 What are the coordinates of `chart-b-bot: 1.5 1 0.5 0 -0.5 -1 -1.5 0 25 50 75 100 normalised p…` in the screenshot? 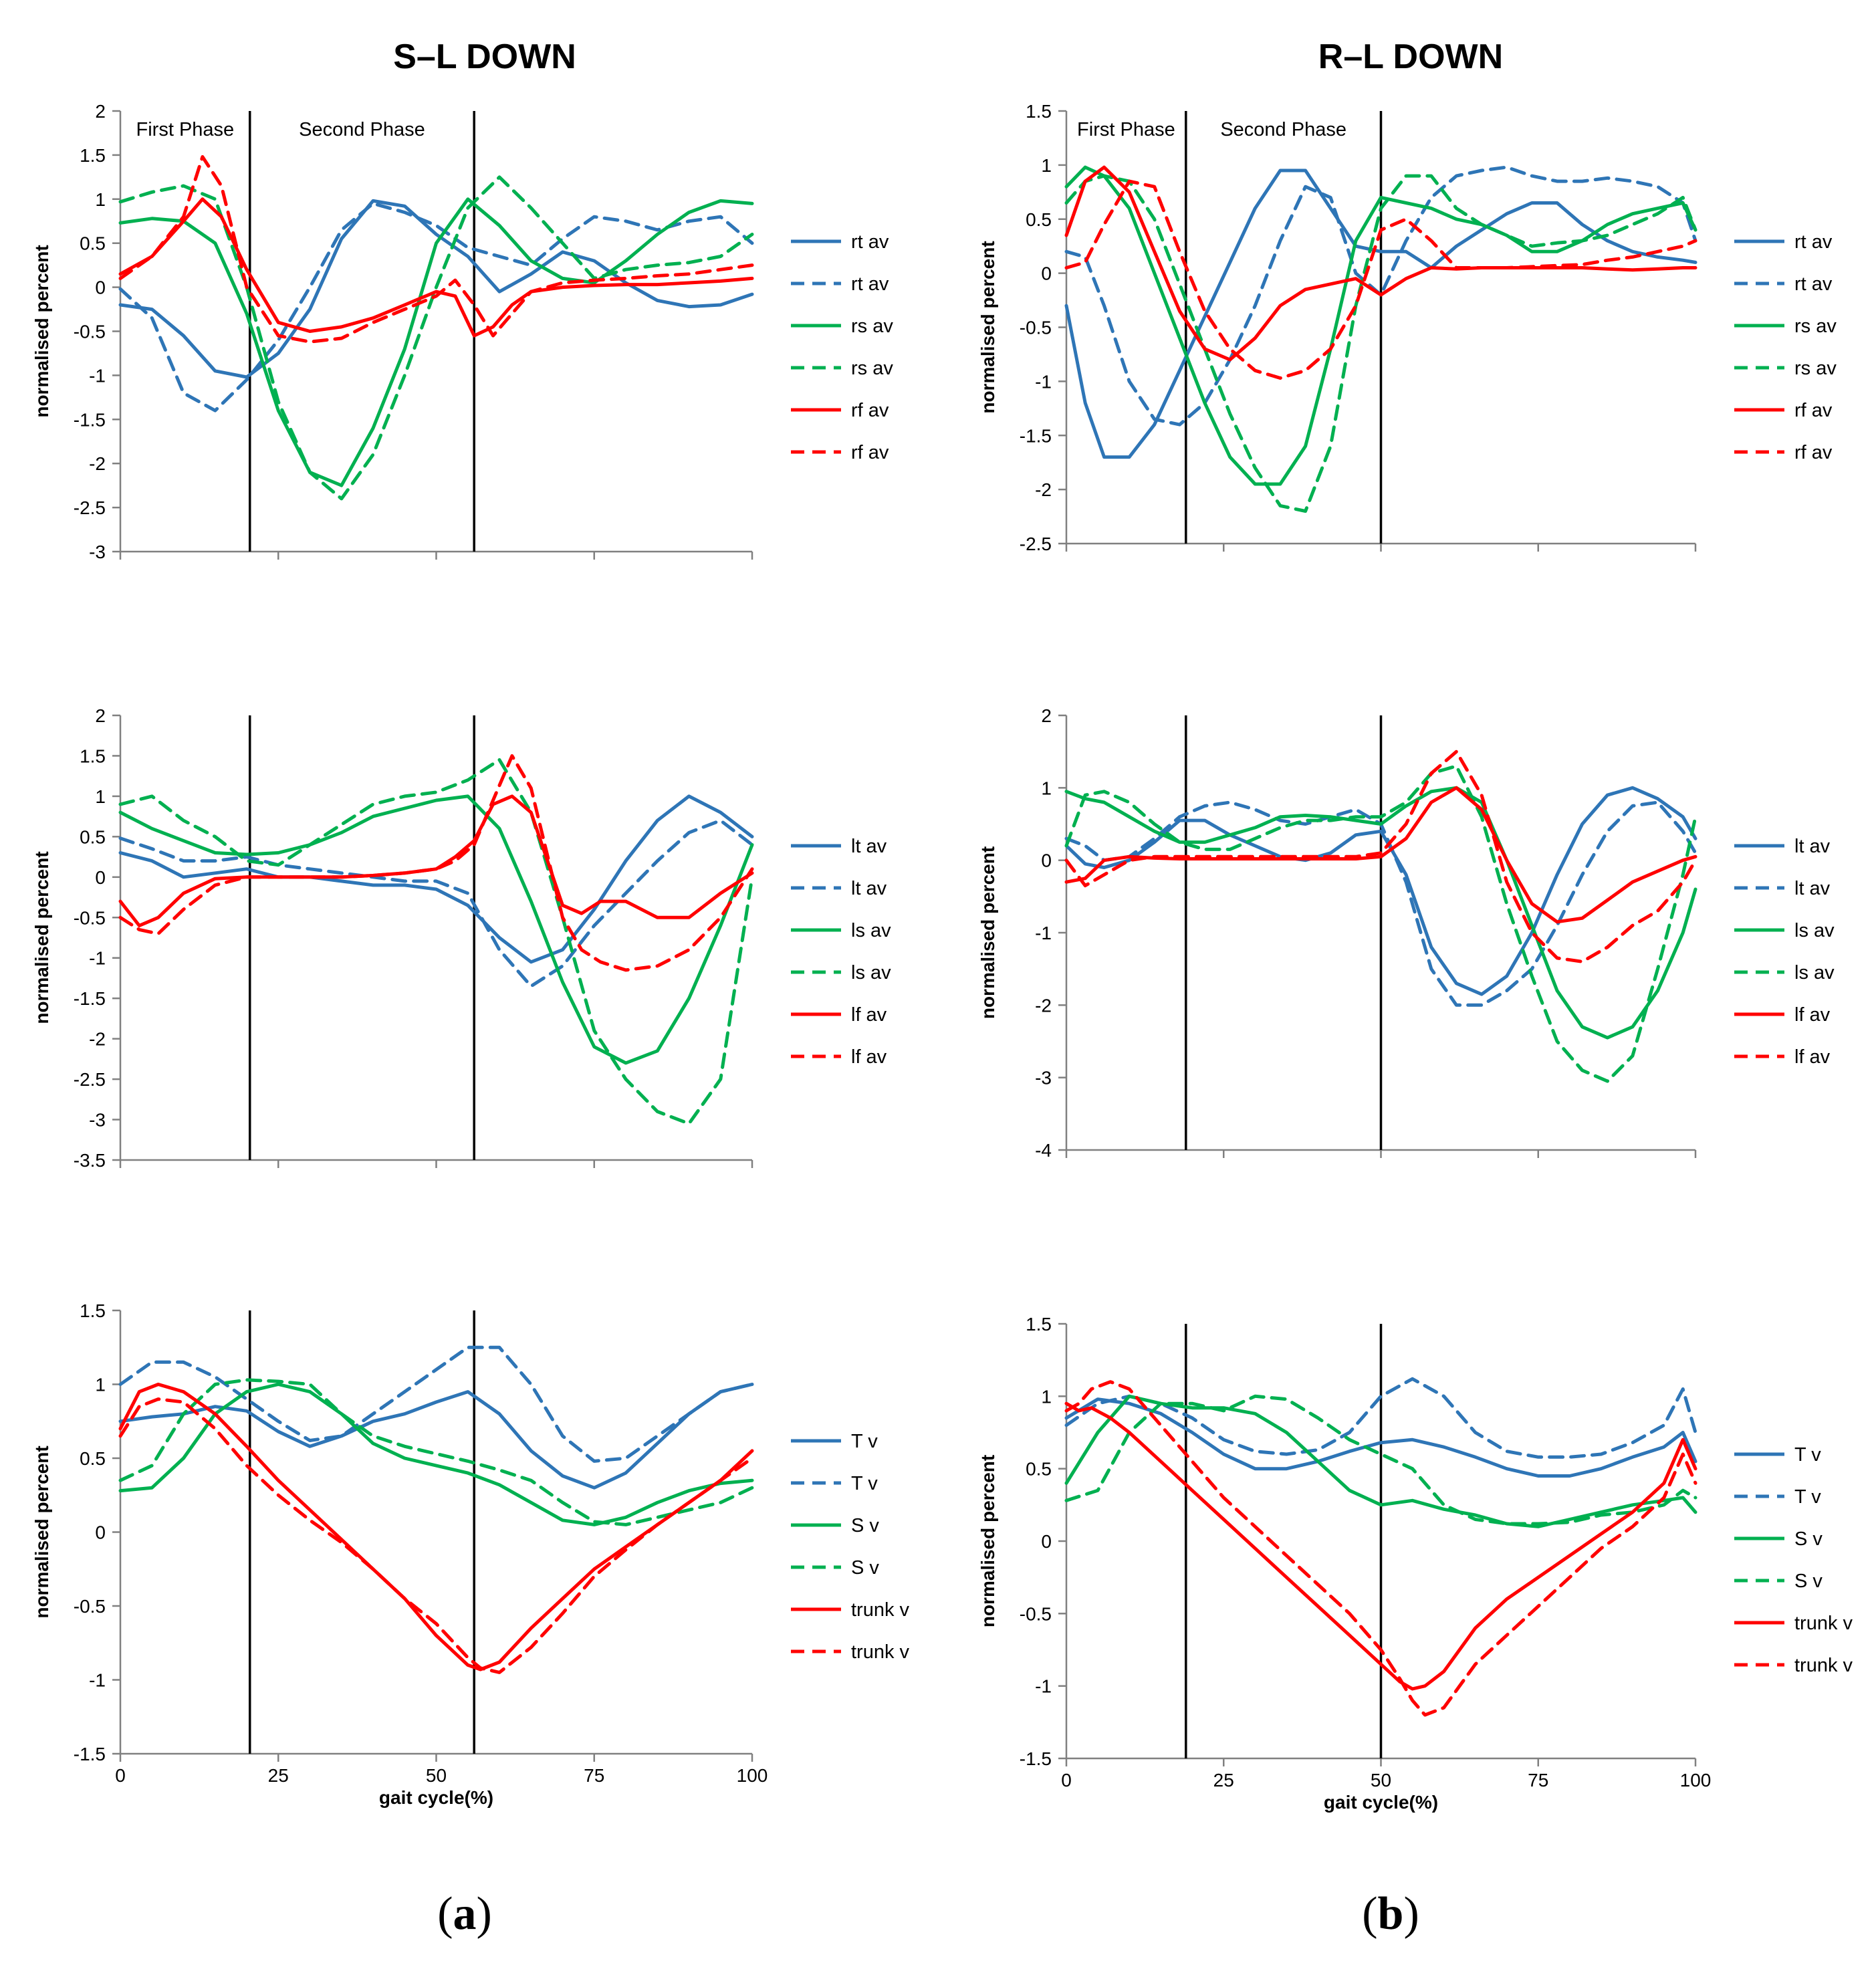 It's located at (1415, 1563).